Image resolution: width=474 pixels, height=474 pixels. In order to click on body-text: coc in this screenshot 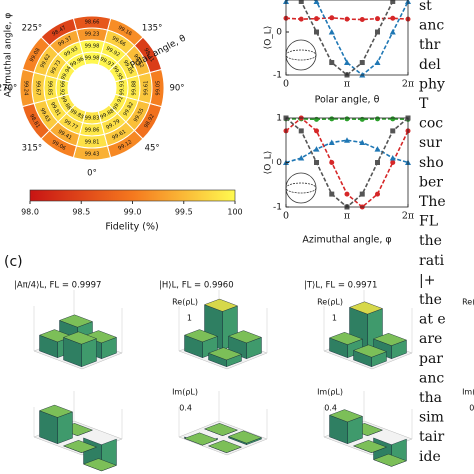, I will do `click(431, 124)`.